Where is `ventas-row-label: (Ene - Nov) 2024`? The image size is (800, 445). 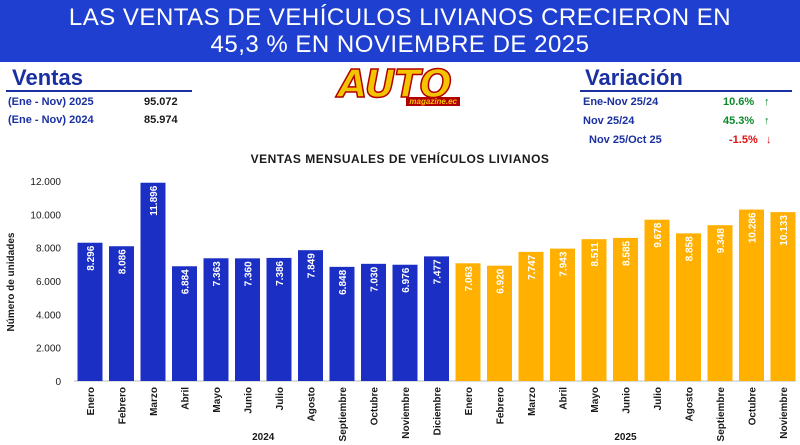 ventas-row-label: (Ene - Nov) 2024 is located at coordinates (51, 120).